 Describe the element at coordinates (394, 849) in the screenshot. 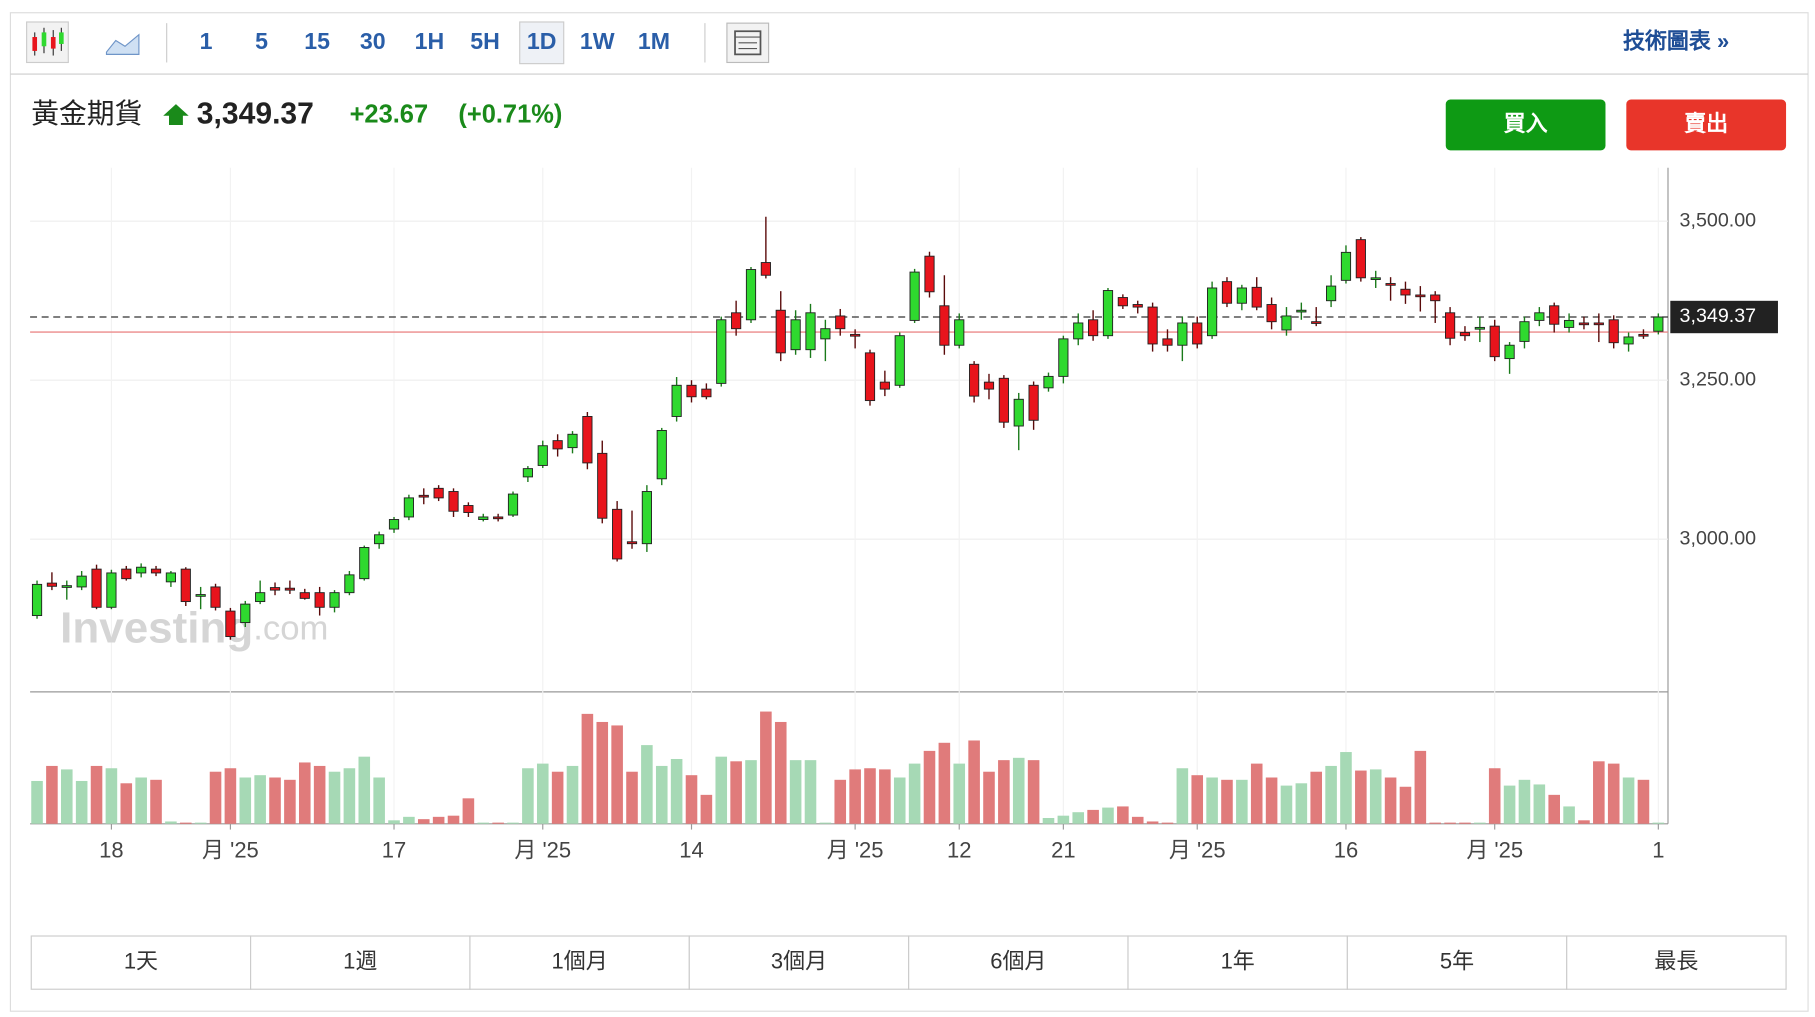

I see `x-tick-label: 17` at that location.